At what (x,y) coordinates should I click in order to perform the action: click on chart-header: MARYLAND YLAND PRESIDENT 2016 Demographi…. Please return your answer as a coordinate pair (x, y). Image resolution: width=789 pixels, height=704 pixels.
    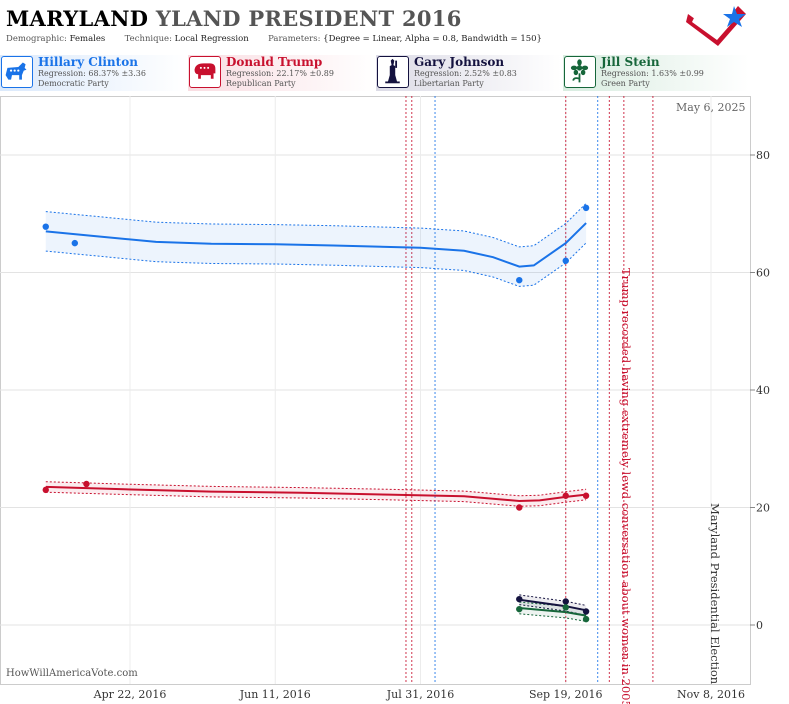
    Looking at the image, I should click on (394, 26).